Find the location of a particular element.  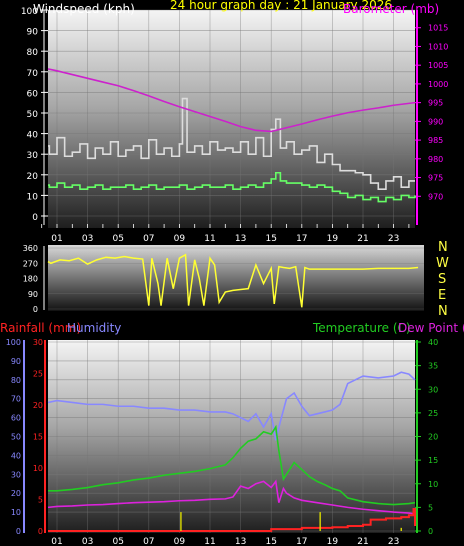

baro-tick-label: 1015 is located at coordinates (438, 28).